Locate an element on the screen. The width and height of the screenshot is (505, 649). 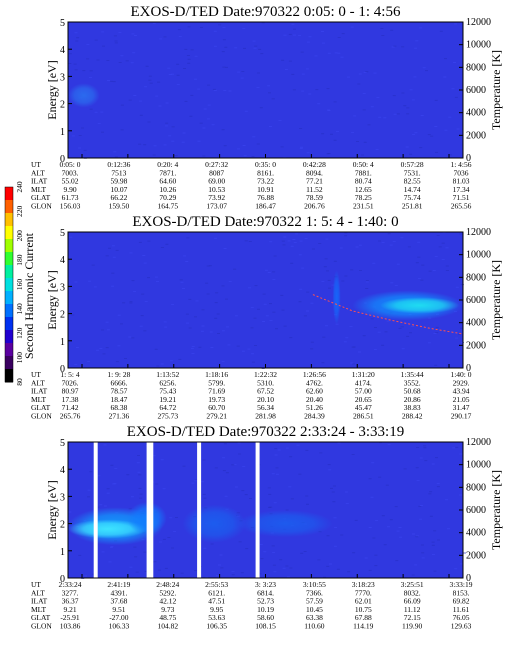
orbit-value: 82.55 is located at coordinates (412, 181).